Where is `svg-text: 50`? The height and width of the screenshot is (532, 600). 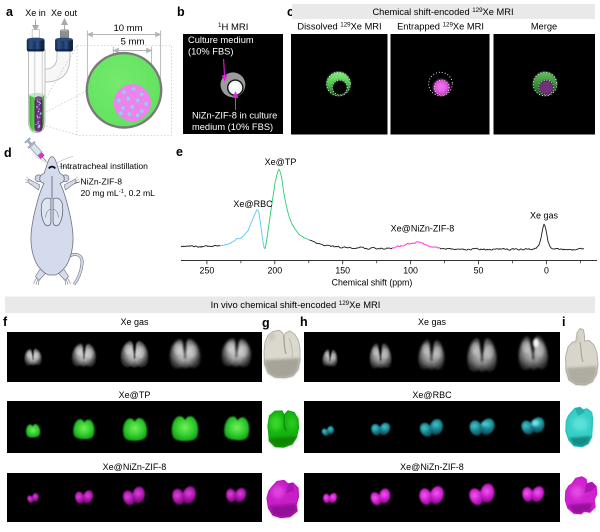
svg-text: 50 is located at coordinates (479, 271).